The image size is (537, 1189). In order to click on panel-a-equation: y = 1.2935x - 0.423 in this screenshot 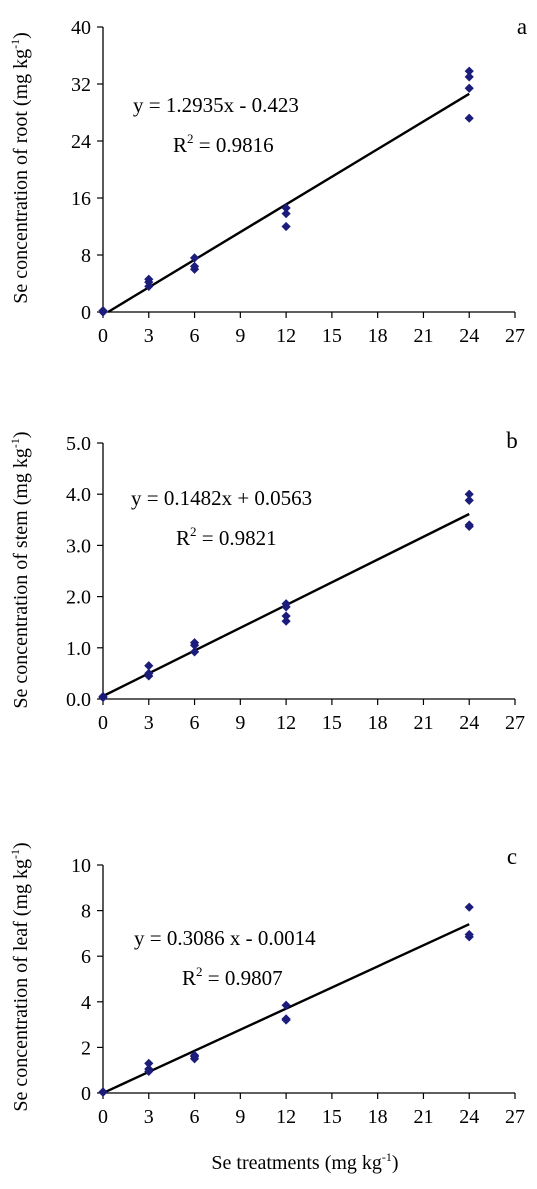, I will do `click(216, 105)`.